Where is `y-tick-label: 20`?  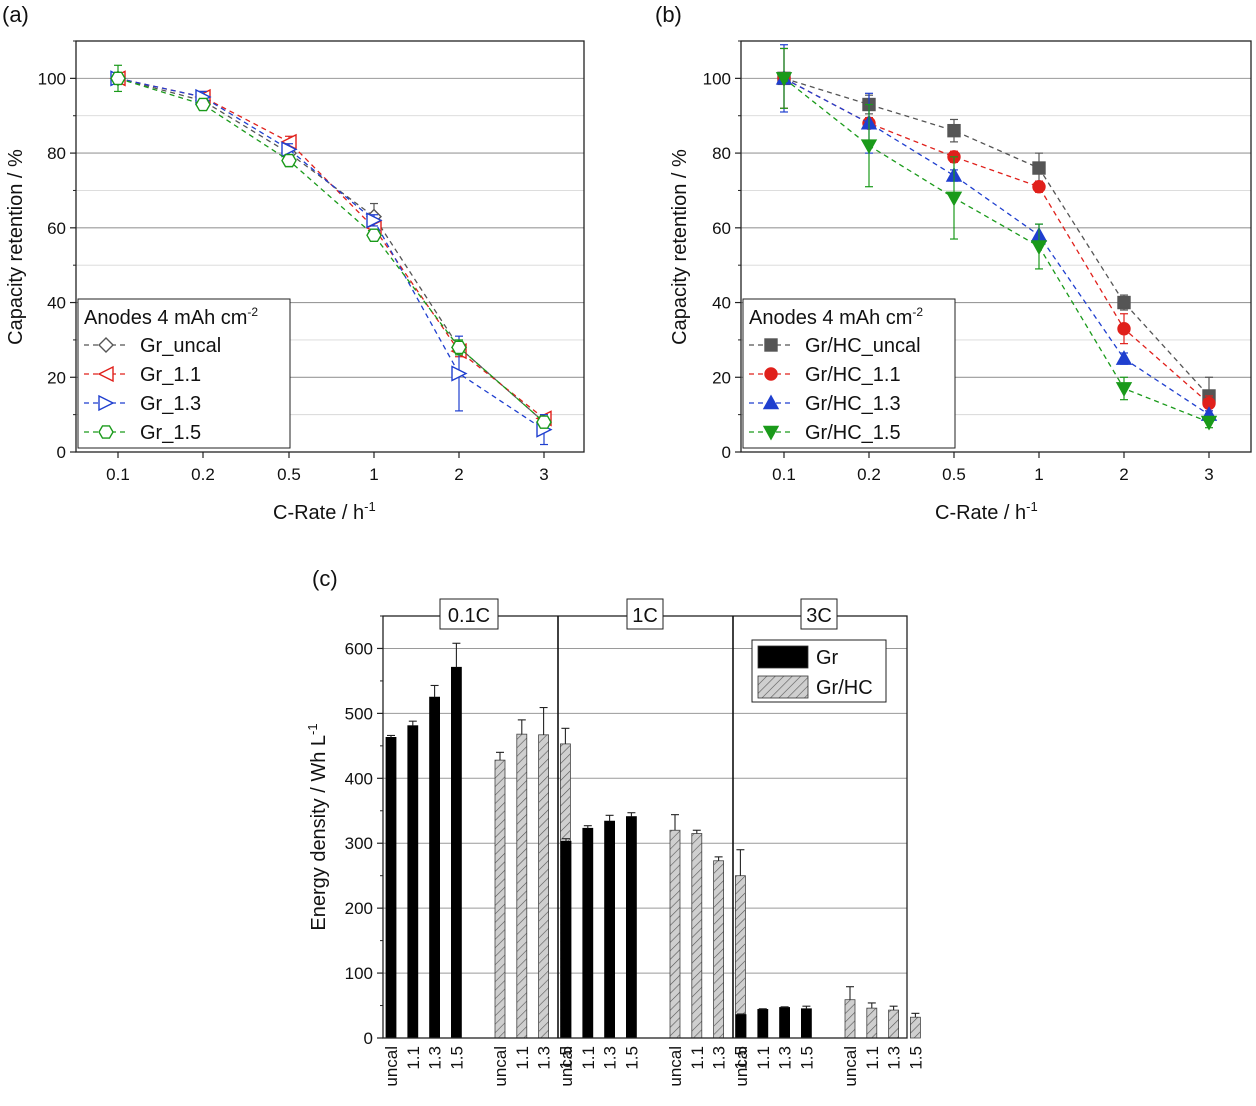 y-tick-label: 20 is located at coordinates (721, 377).